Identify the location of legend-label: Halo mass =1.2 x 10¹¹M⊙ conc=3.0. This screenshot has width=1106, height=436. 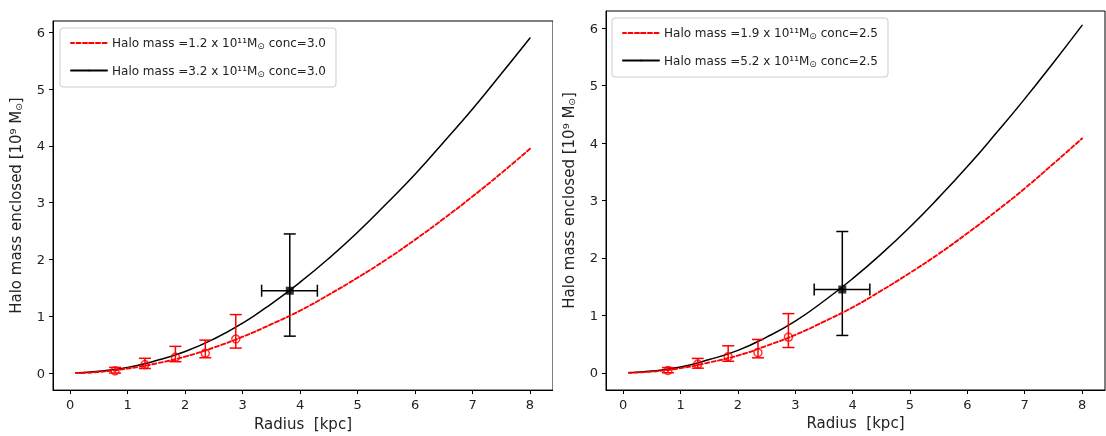
(219, 43).